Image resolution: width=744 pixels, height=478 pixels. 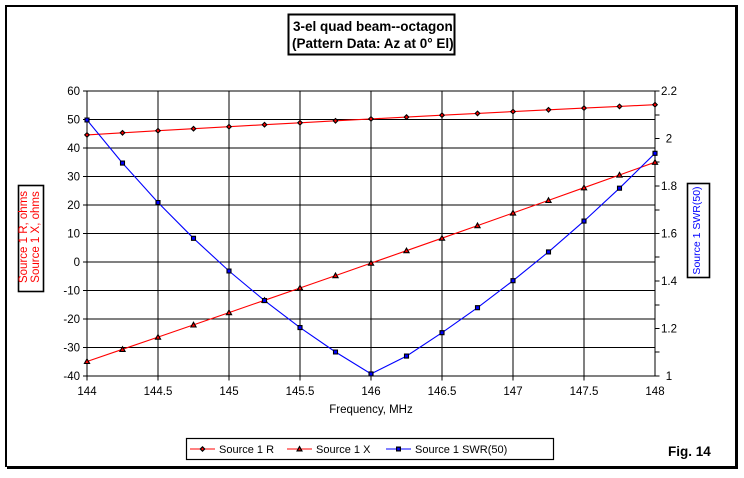 What do you see at coordinates (669, 282) in the screenshot?
I see `svg-text: 1.4` at bounding box center [669, 282].